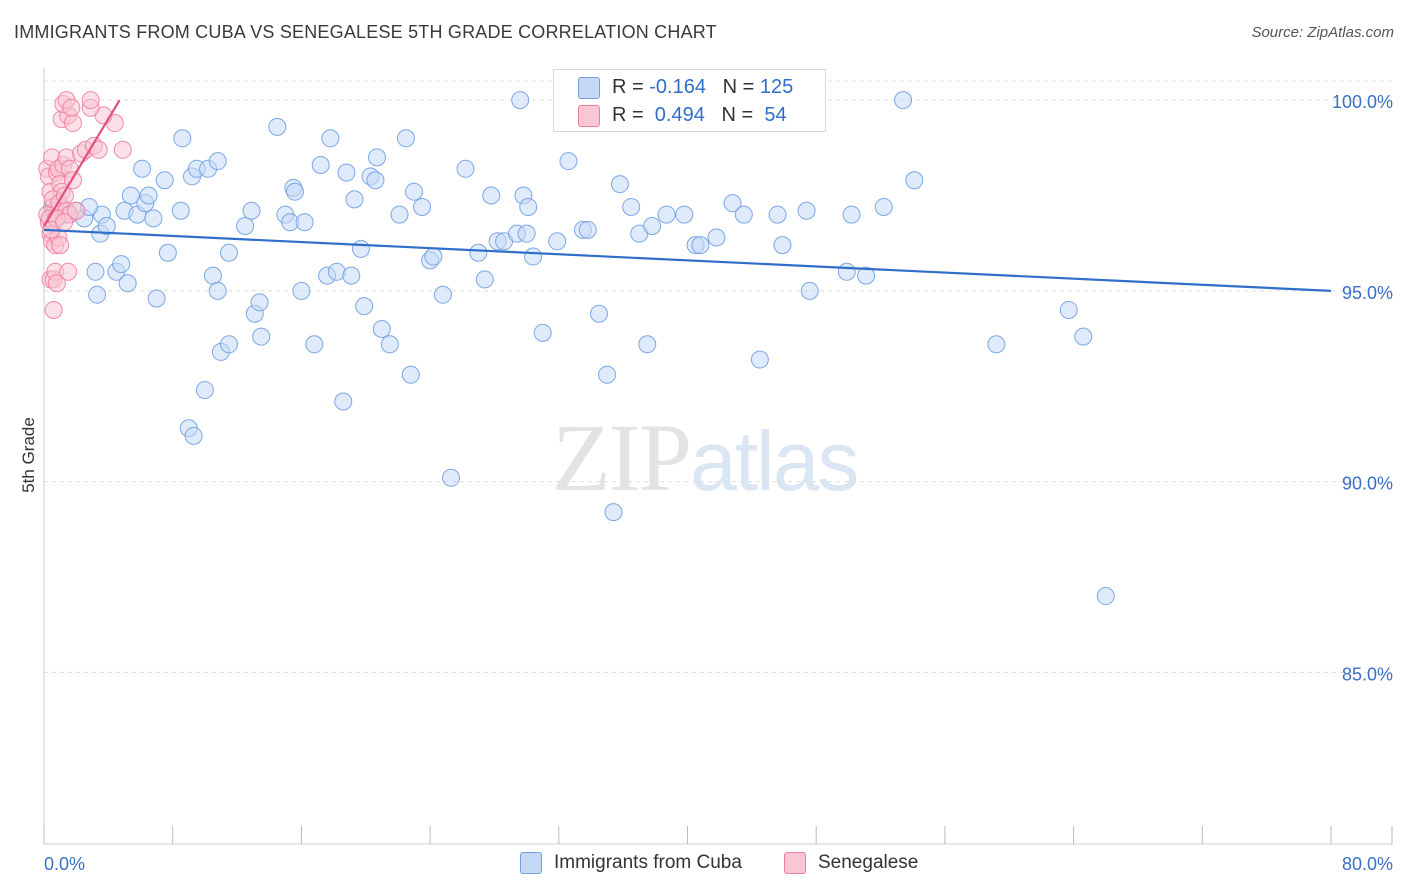 The width and height of the screenshot is (1406, 892). What do you see at coordinates (677, 86) in the screenshot?
I see `r-value-cuba: -0.164` at bounding box center [677, 86].